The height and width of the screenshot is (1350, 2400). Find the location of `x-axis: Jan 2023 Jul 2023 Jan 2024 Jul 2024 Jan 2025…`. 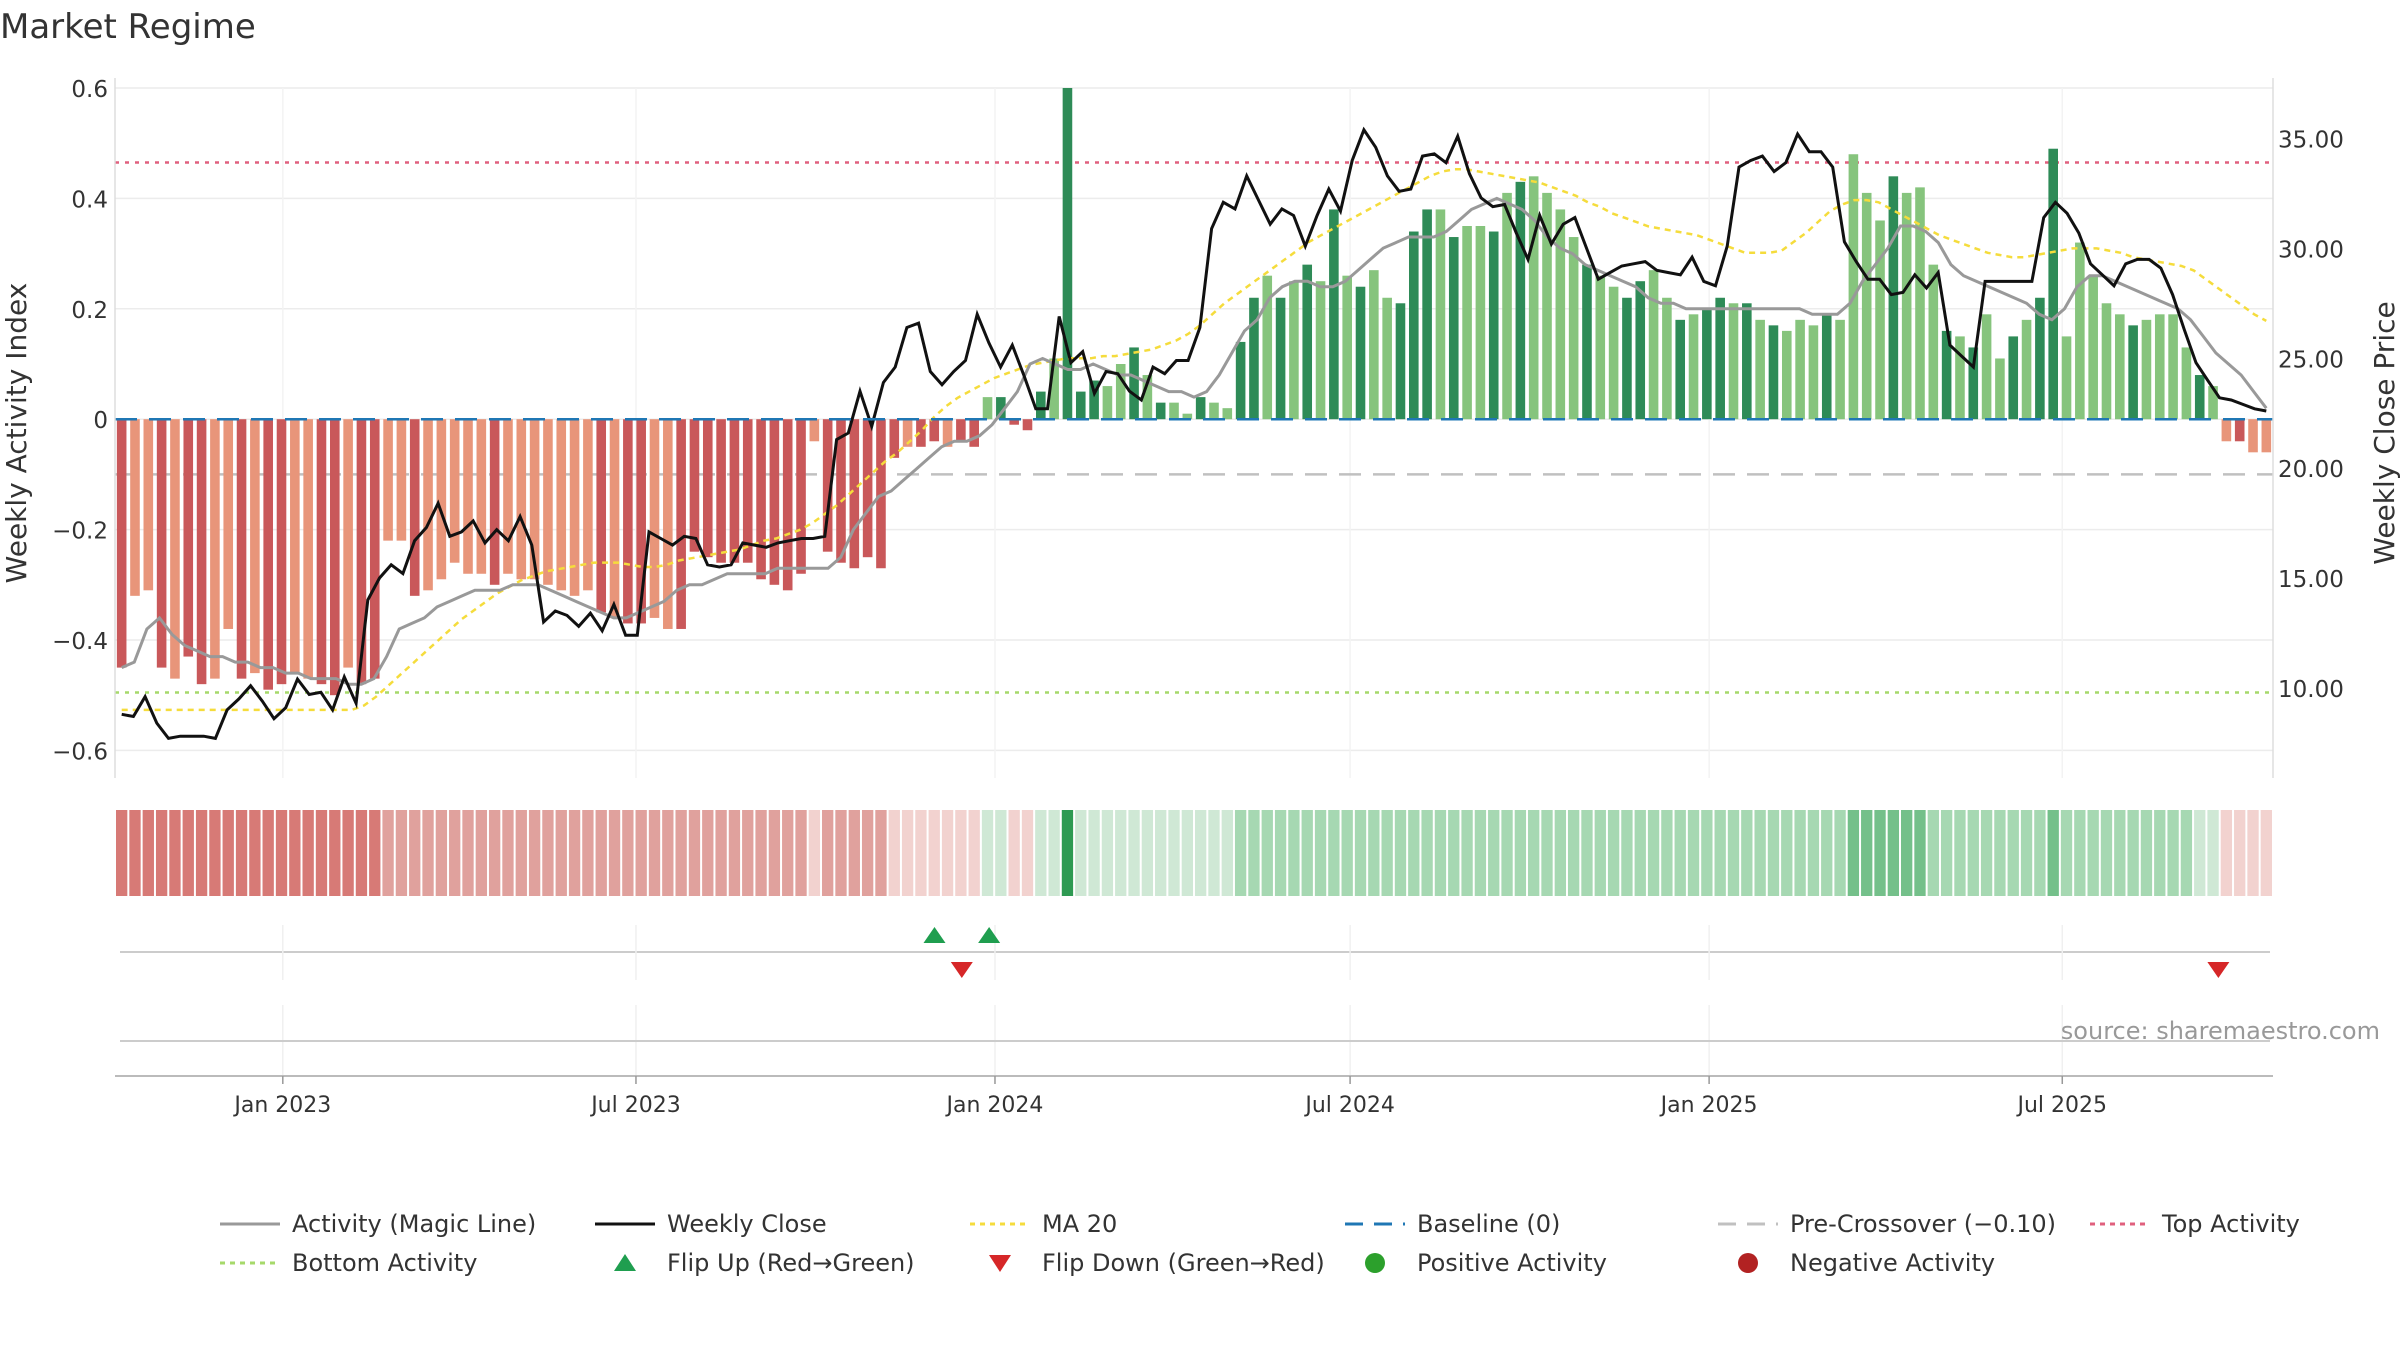

x-axis: Jan 2023 Jul 2023 Jan 2024 Jul 2024 Jan 2025… is located at coordinates (1169, 1097).